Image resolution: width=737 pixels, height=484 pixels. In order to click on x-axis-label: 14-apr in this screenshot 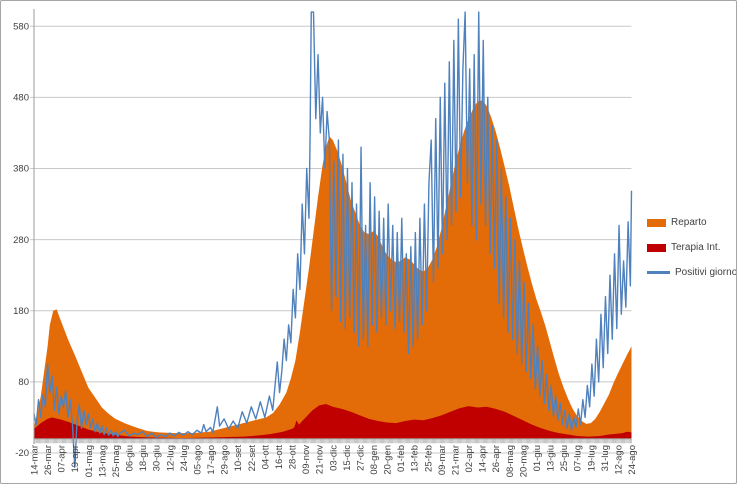, I will do `click(483, 458)`.